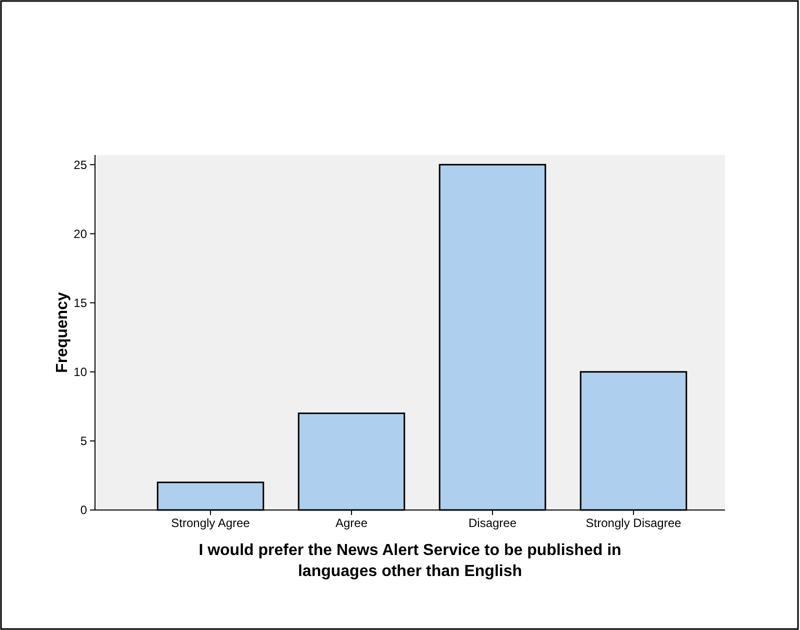 This screenshot has width=800, height=630. Describe the element at coordinates (81, 303) in the screenshot. I see `y-tick-label: 15` at that location.